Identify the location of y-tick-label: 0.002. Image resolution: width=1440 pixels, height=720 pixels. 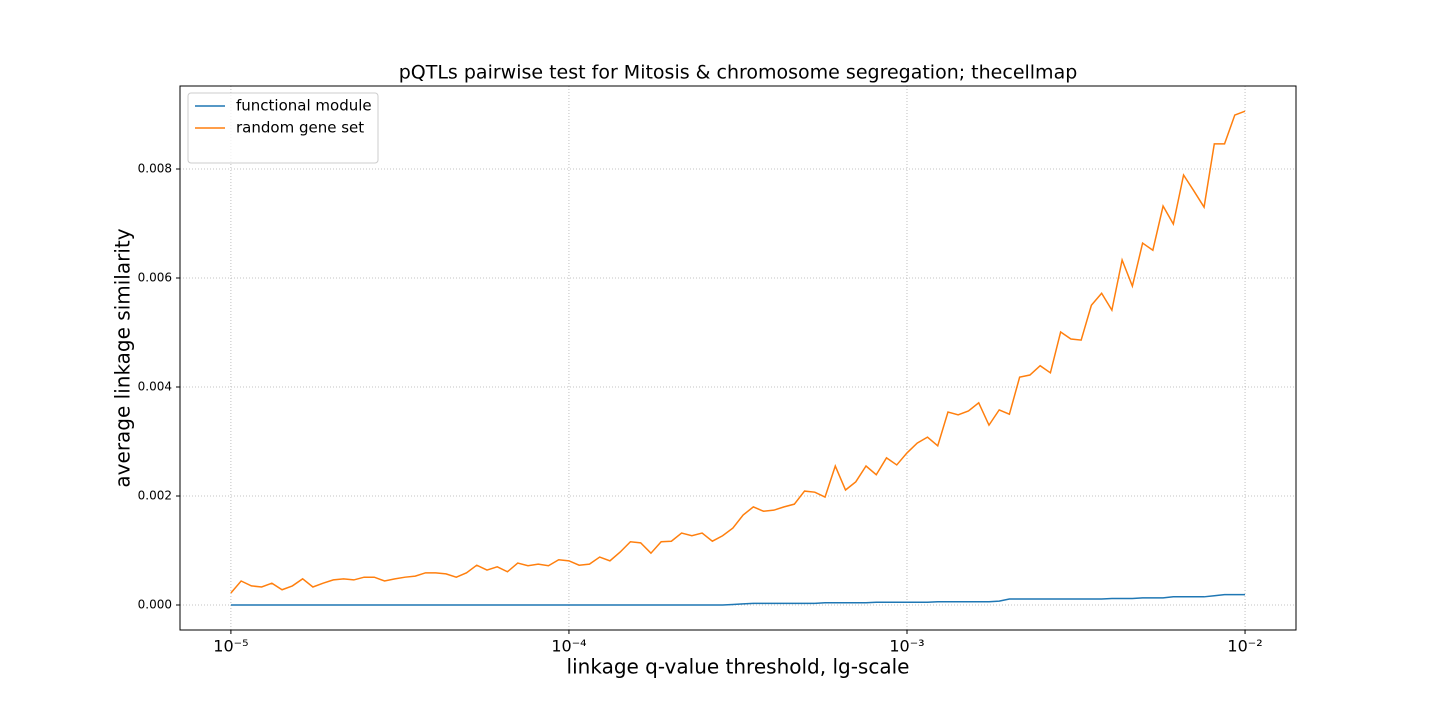
(155, 495).